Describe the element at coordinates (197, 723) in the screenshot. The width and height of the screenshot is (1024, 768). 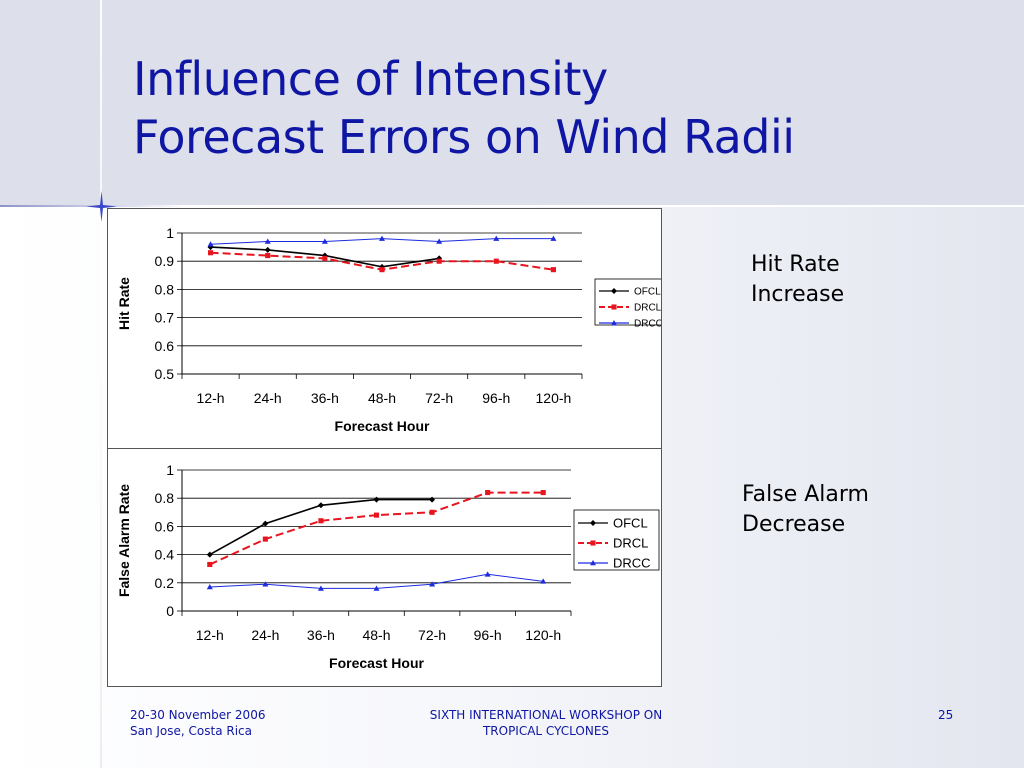
I see `footer-date-location: 20-30 November 2006 San Jose, Costa Rica` at that location.